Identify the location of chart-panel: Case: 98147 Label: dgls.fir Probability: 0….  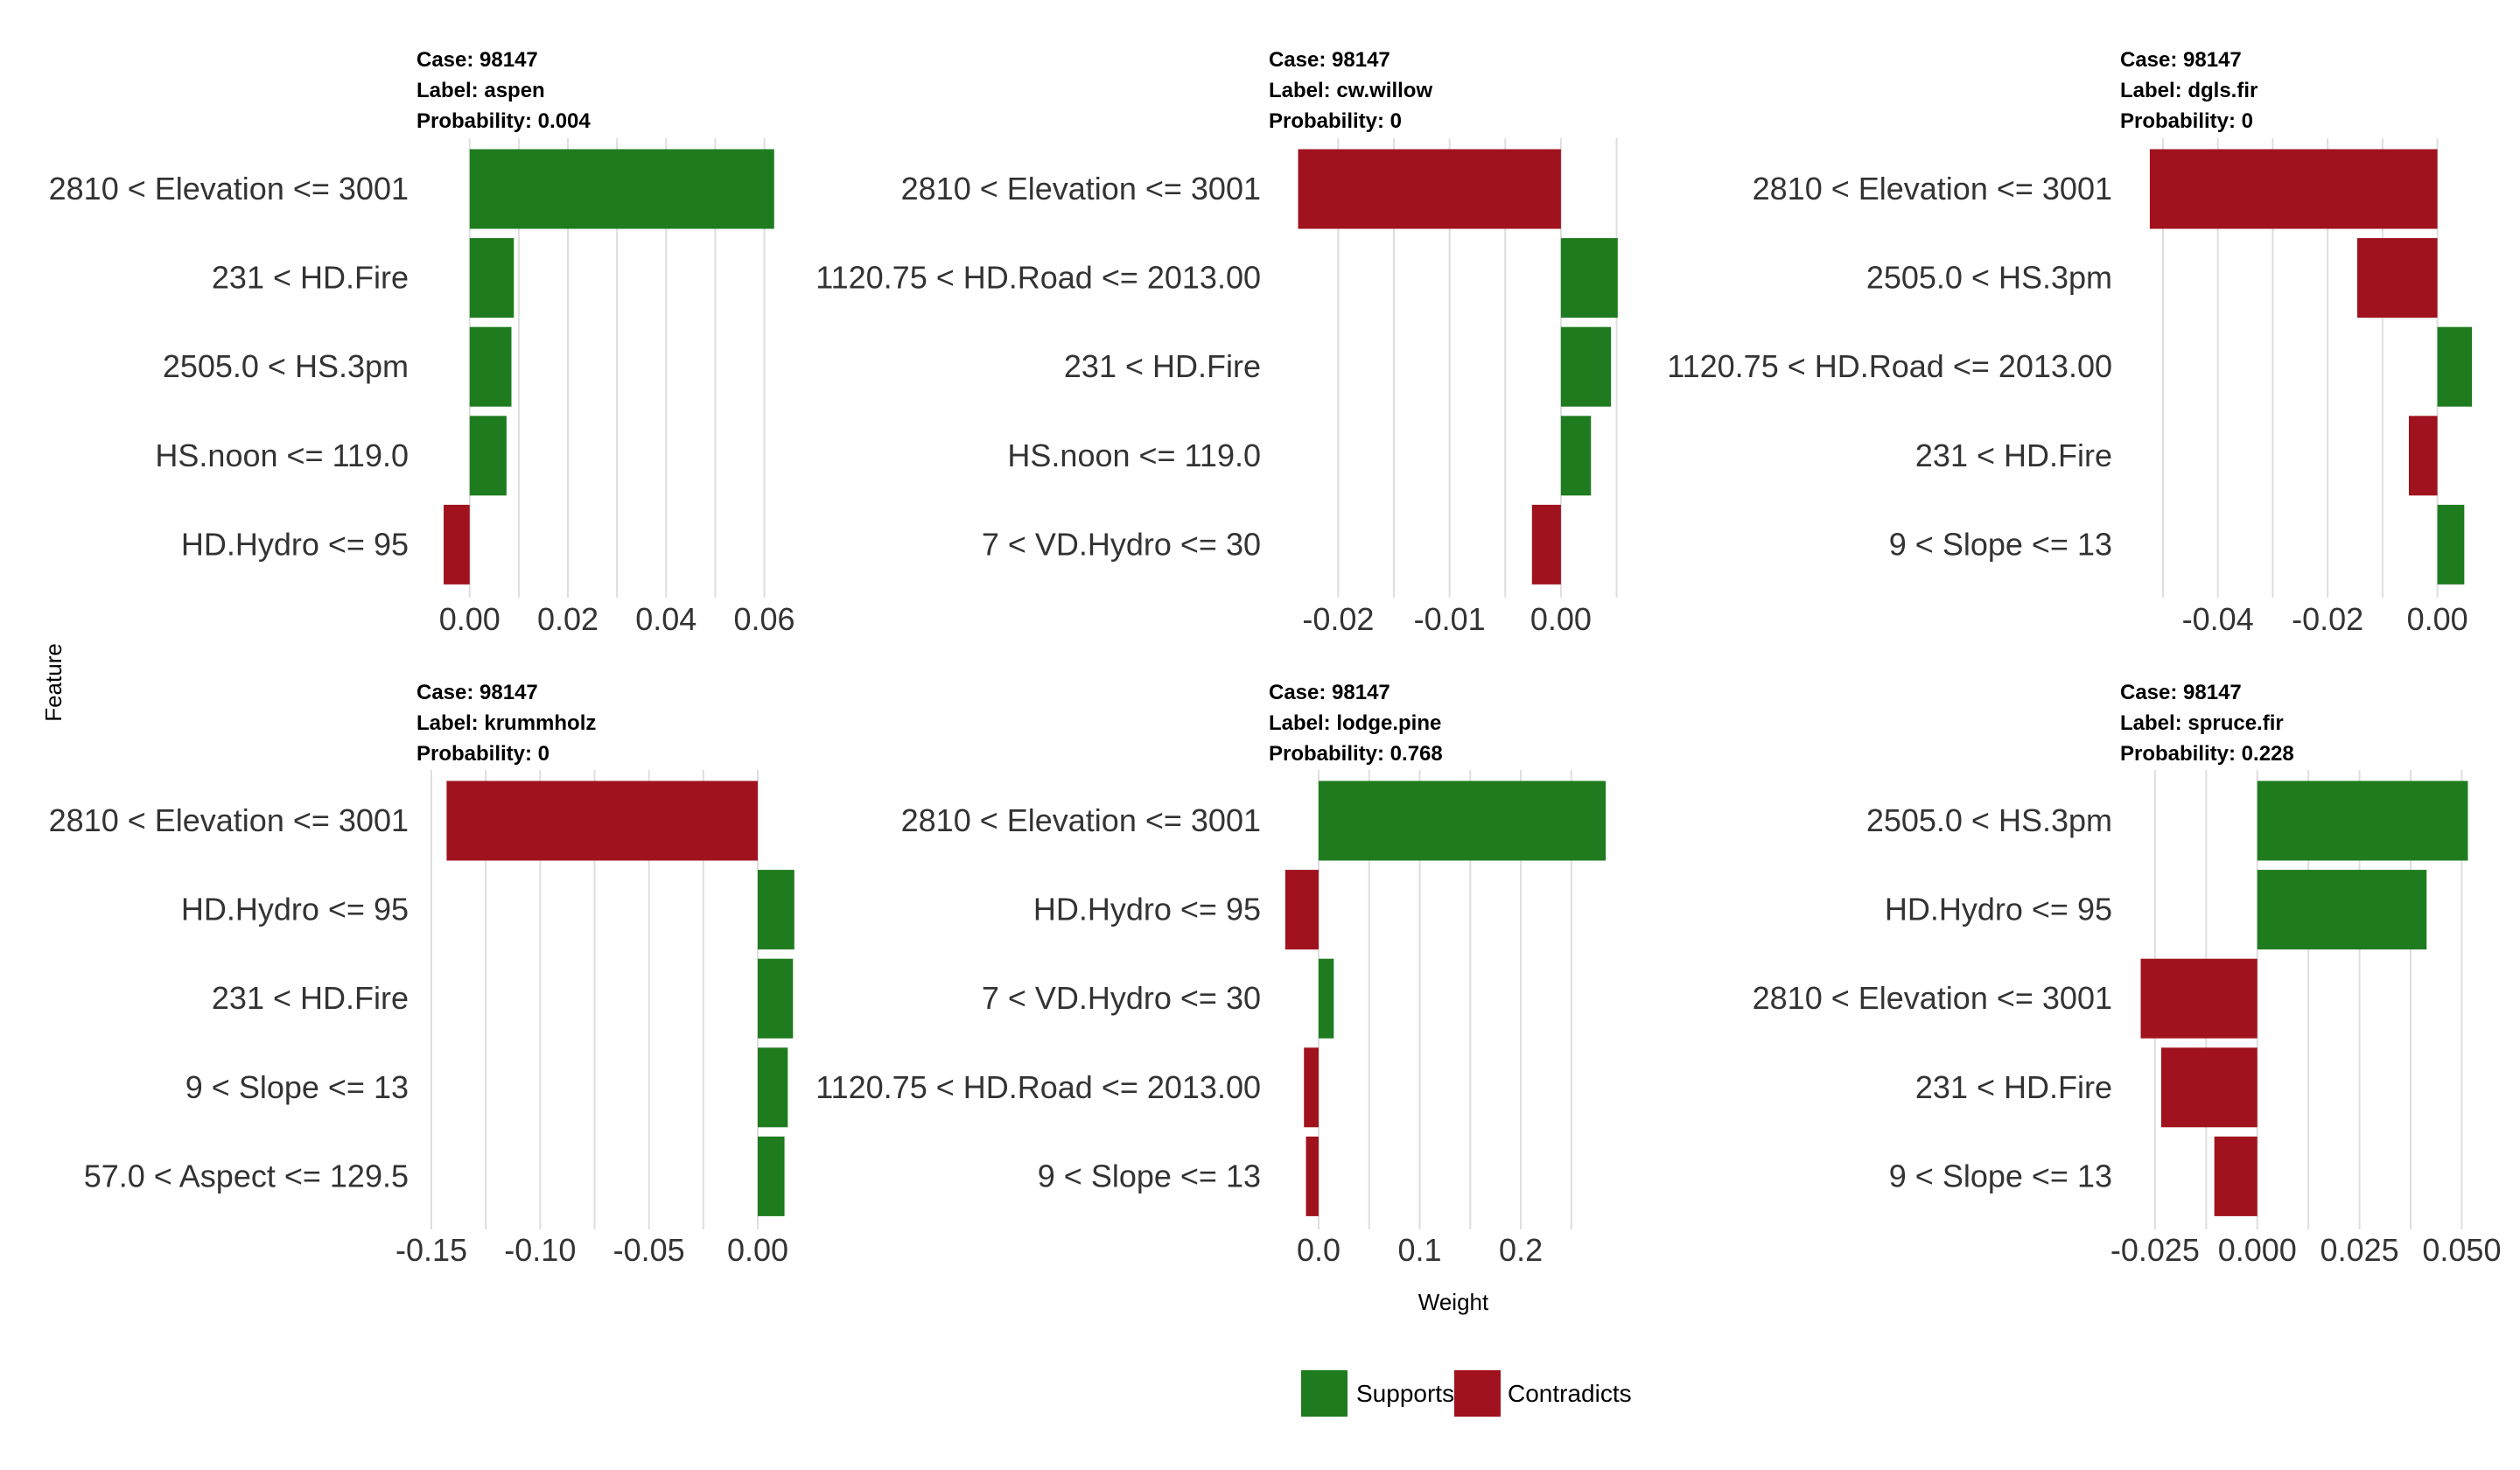
(2070, 342).